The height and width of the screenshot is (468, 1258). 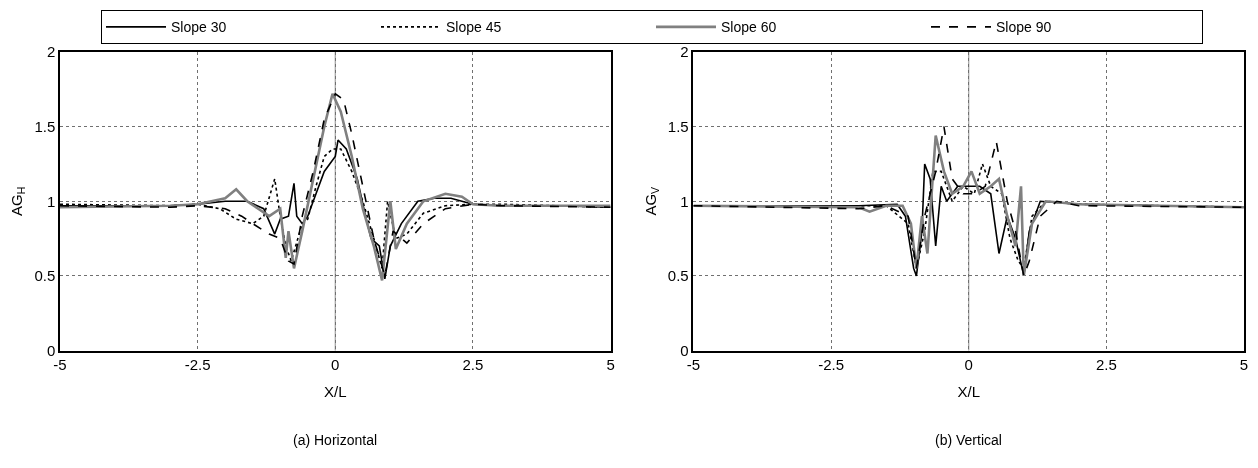 I want to click on legend-label: Slope 30, so click(x=199, y=27).